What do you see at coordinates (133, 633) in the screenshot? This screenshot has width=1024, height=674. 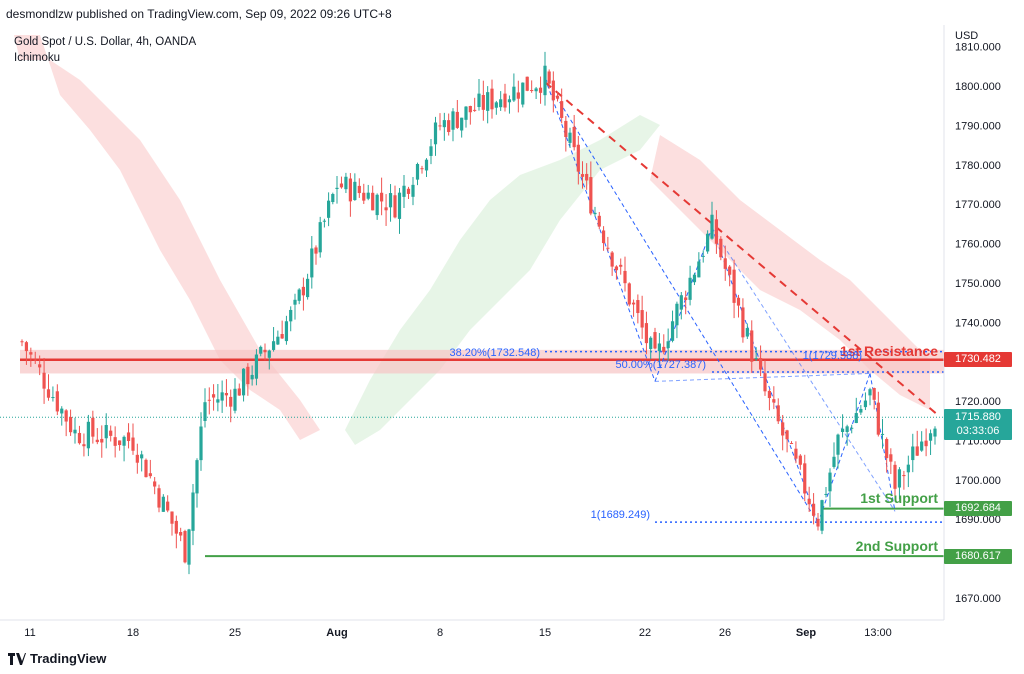 I see `x-tick-label: 18` at bounding box center [133, 633].